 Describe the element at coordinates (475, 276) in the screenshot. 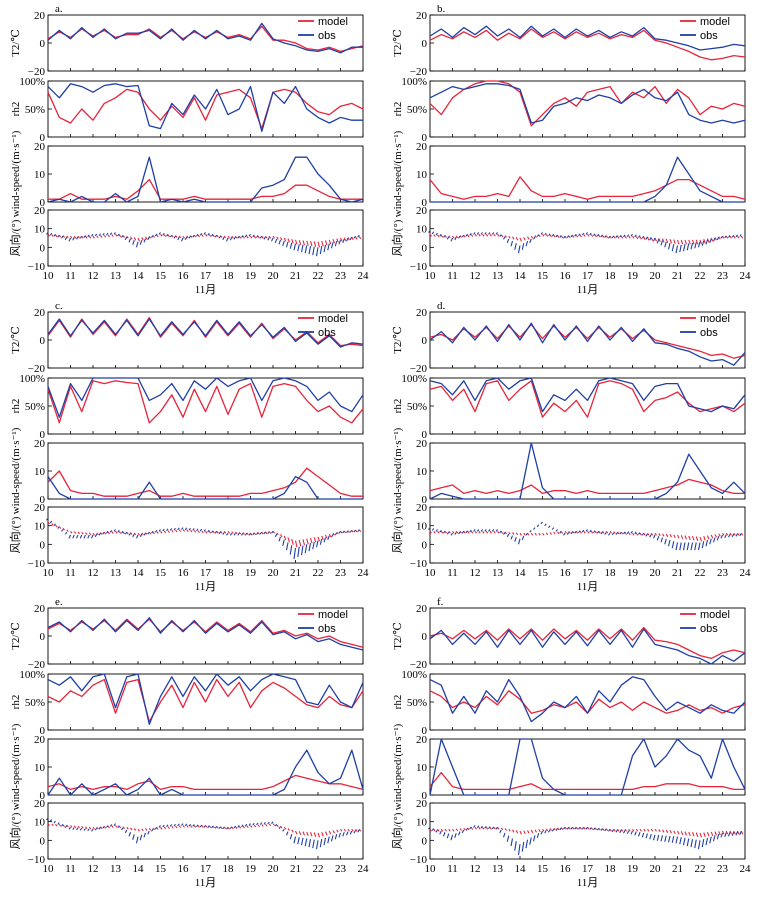

I see `x-tick-label: 12` at that location.